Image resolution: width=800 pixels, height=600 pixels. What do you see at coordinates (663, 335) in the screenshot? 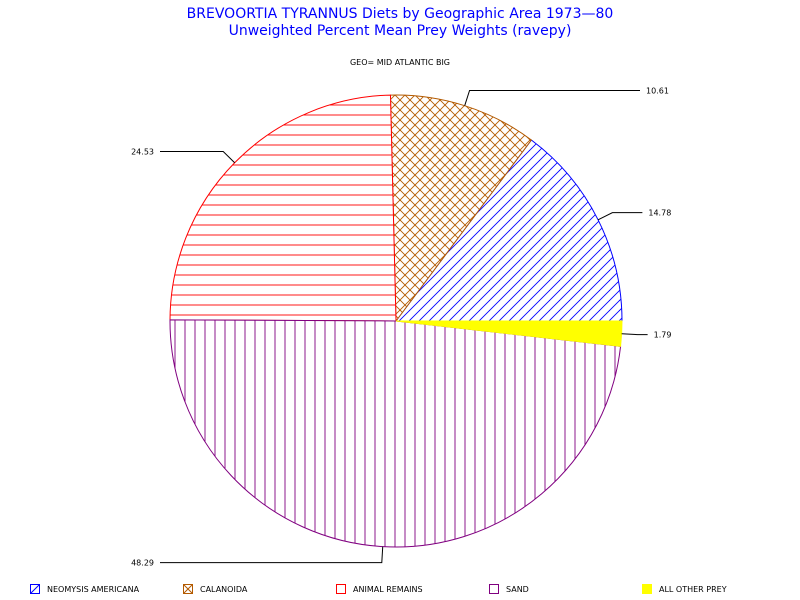
I see `data-label: 1.79` at bounding box center [663, 335].